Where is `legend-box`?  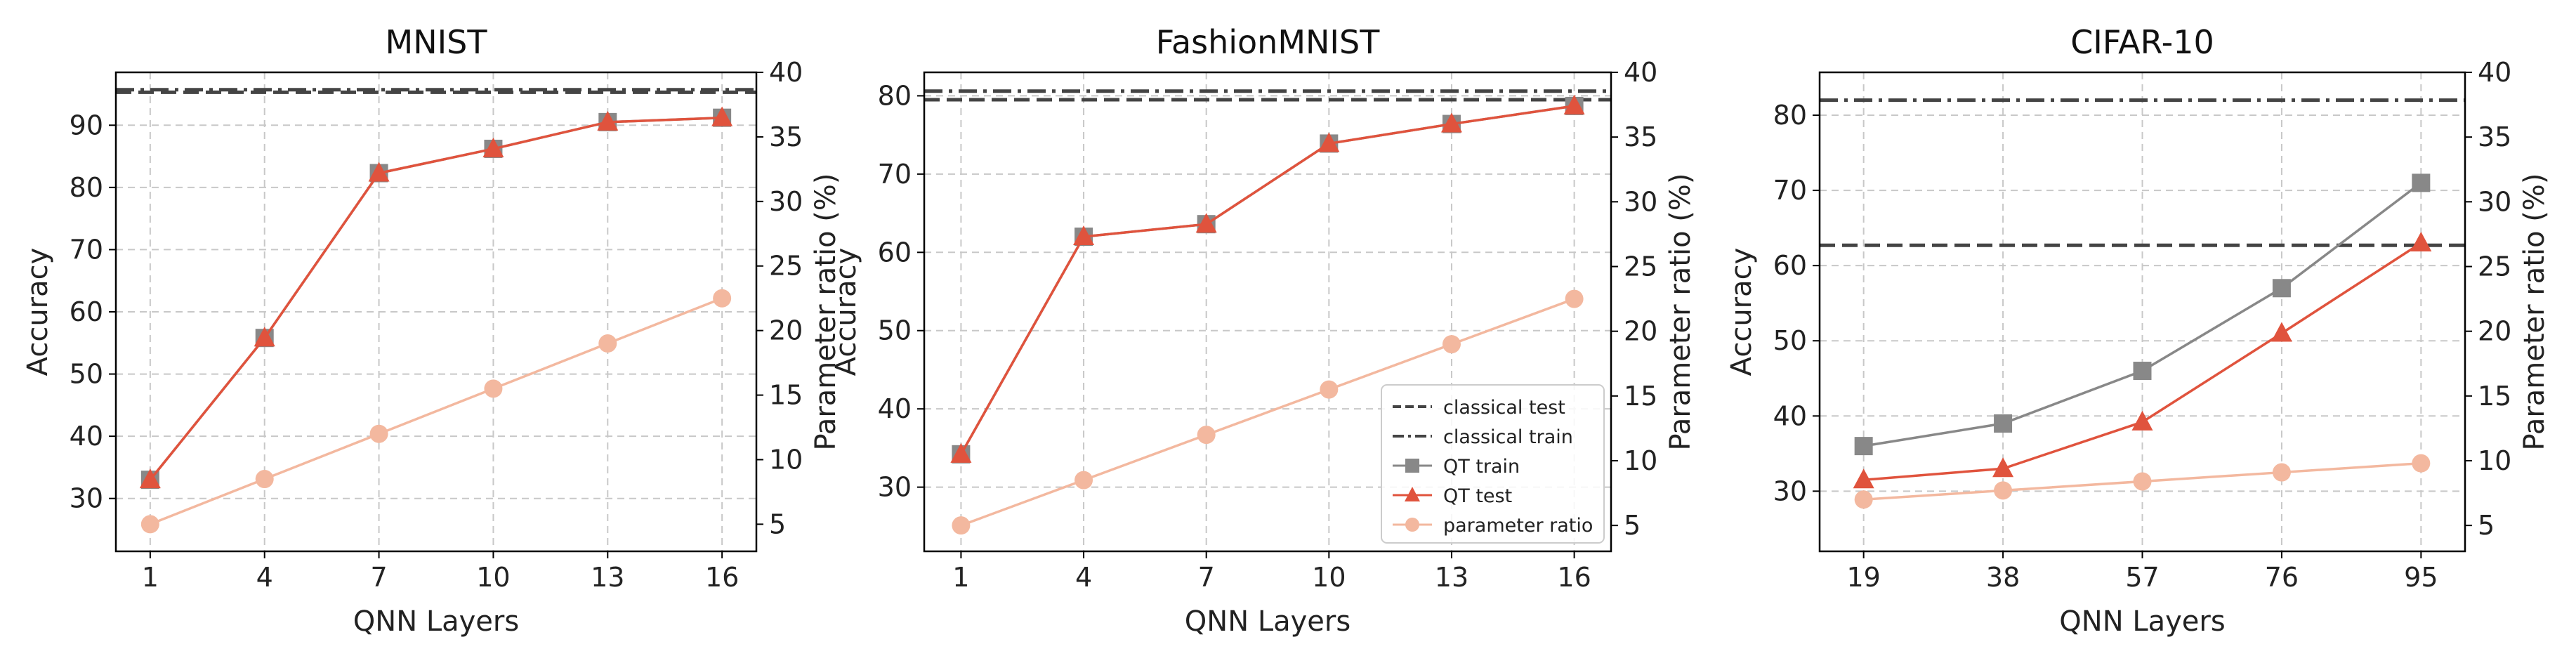
legend-box is located at coordinates (1493, 464).